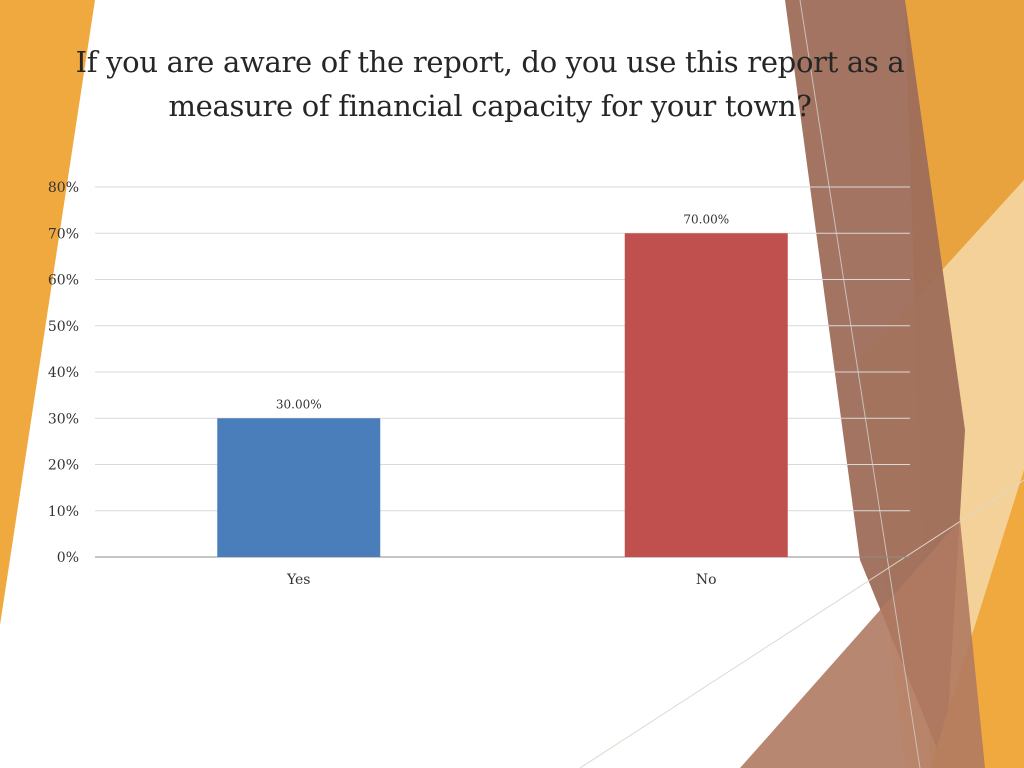 This screenshot has height=768, width=1024. What do you see at coordinates (68, 558) in the screenshot?
I see `y-tick-label: 0%` at bounding box center [68, 558].